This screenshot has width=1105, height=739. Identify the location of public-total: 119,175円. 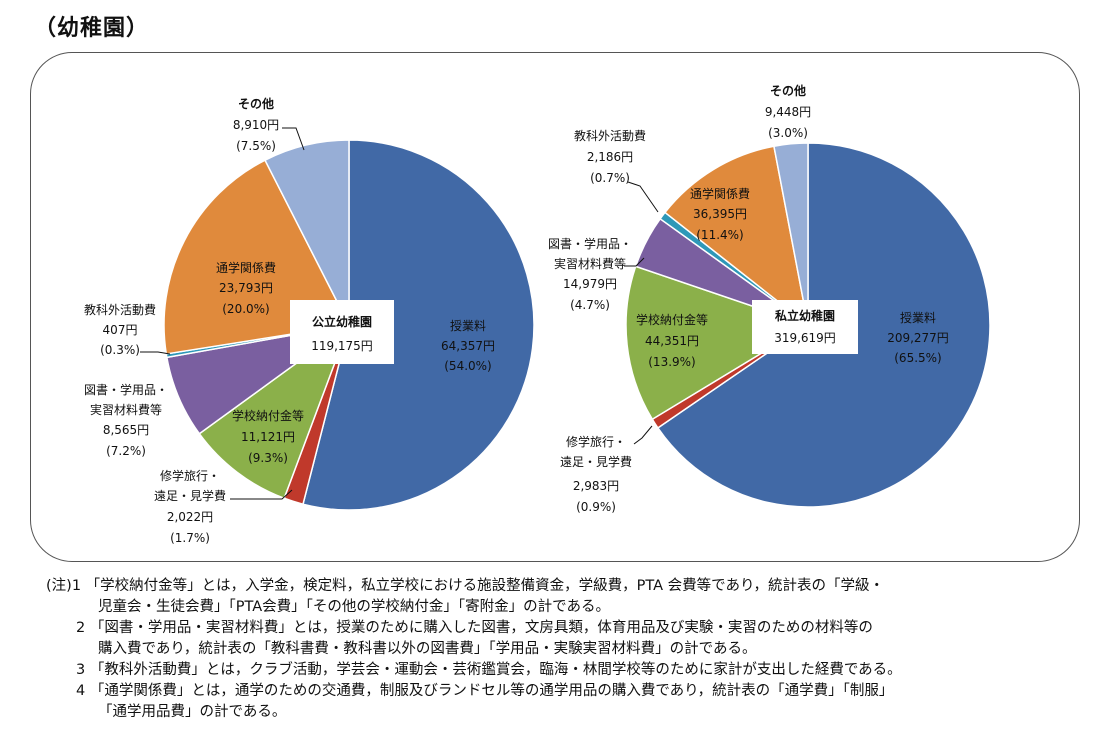
(342, 346).